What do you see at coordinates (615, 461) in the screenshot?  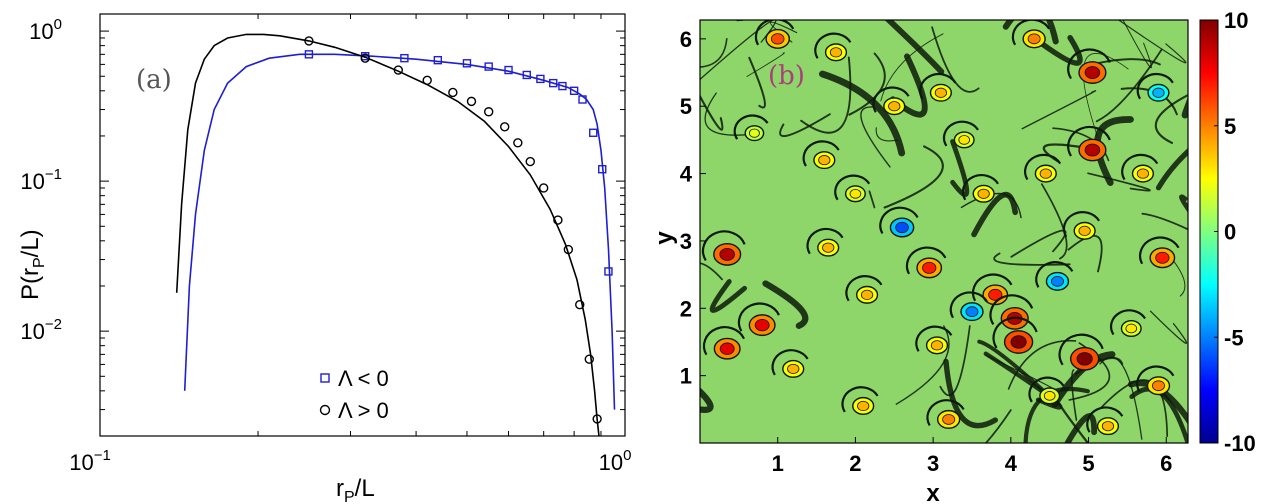 I see `x-tick-label: 100` at bounding box center [615, 461].